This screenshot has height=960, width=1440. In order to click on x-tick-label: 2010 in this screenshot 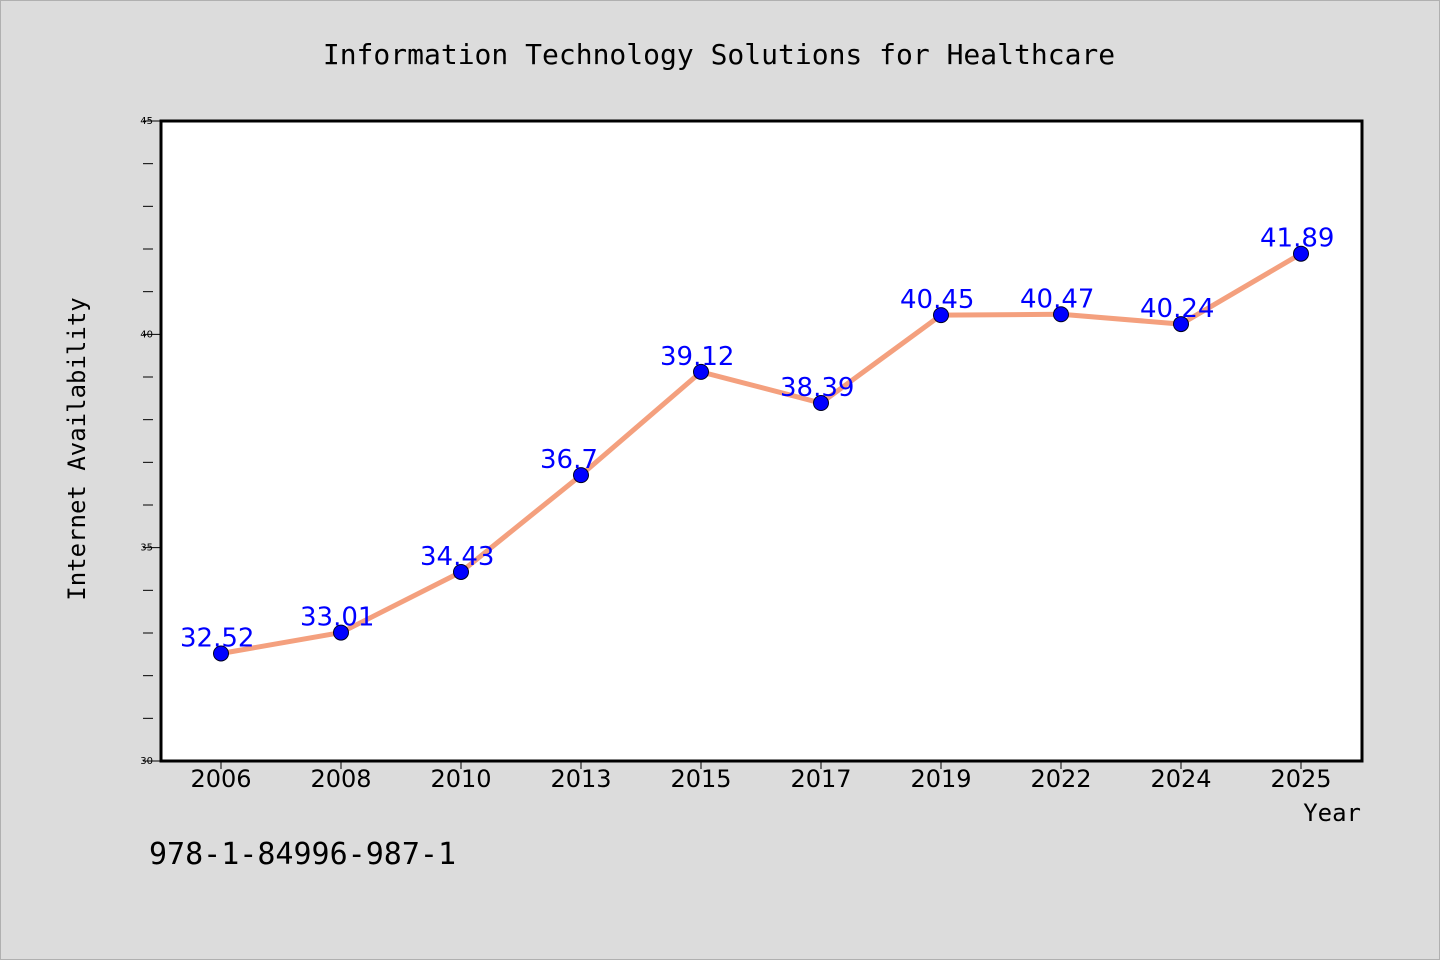, I will do `click(460, 779)`.